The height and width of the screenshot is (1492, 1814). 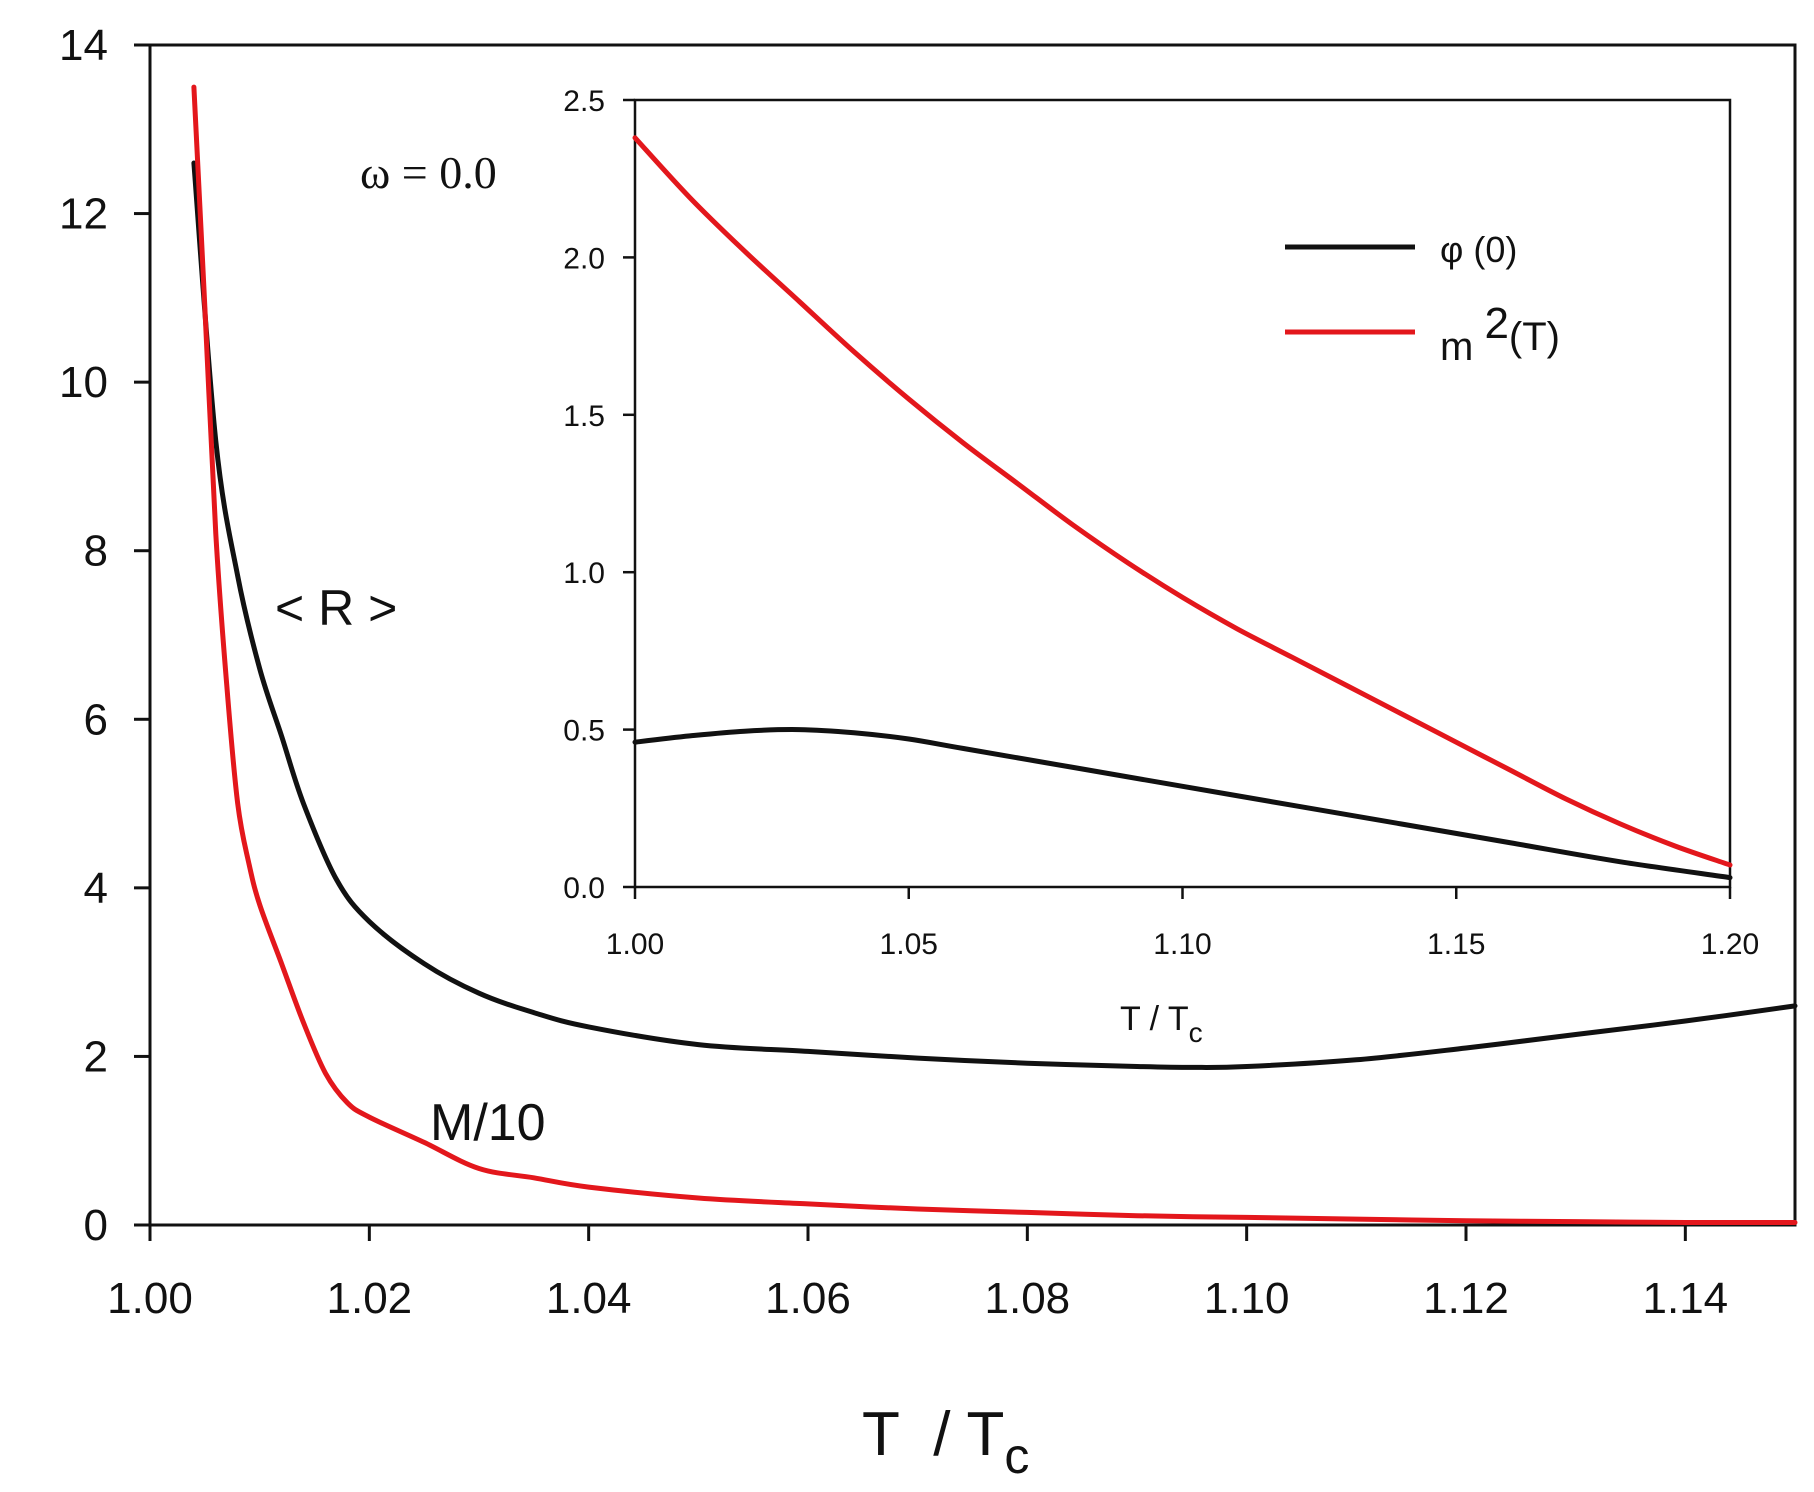 What do you see at coordinates (1496, 323) in the screenshot?
I see `legend-label-m2-sup: 2` at bounding box center [1496, 323].